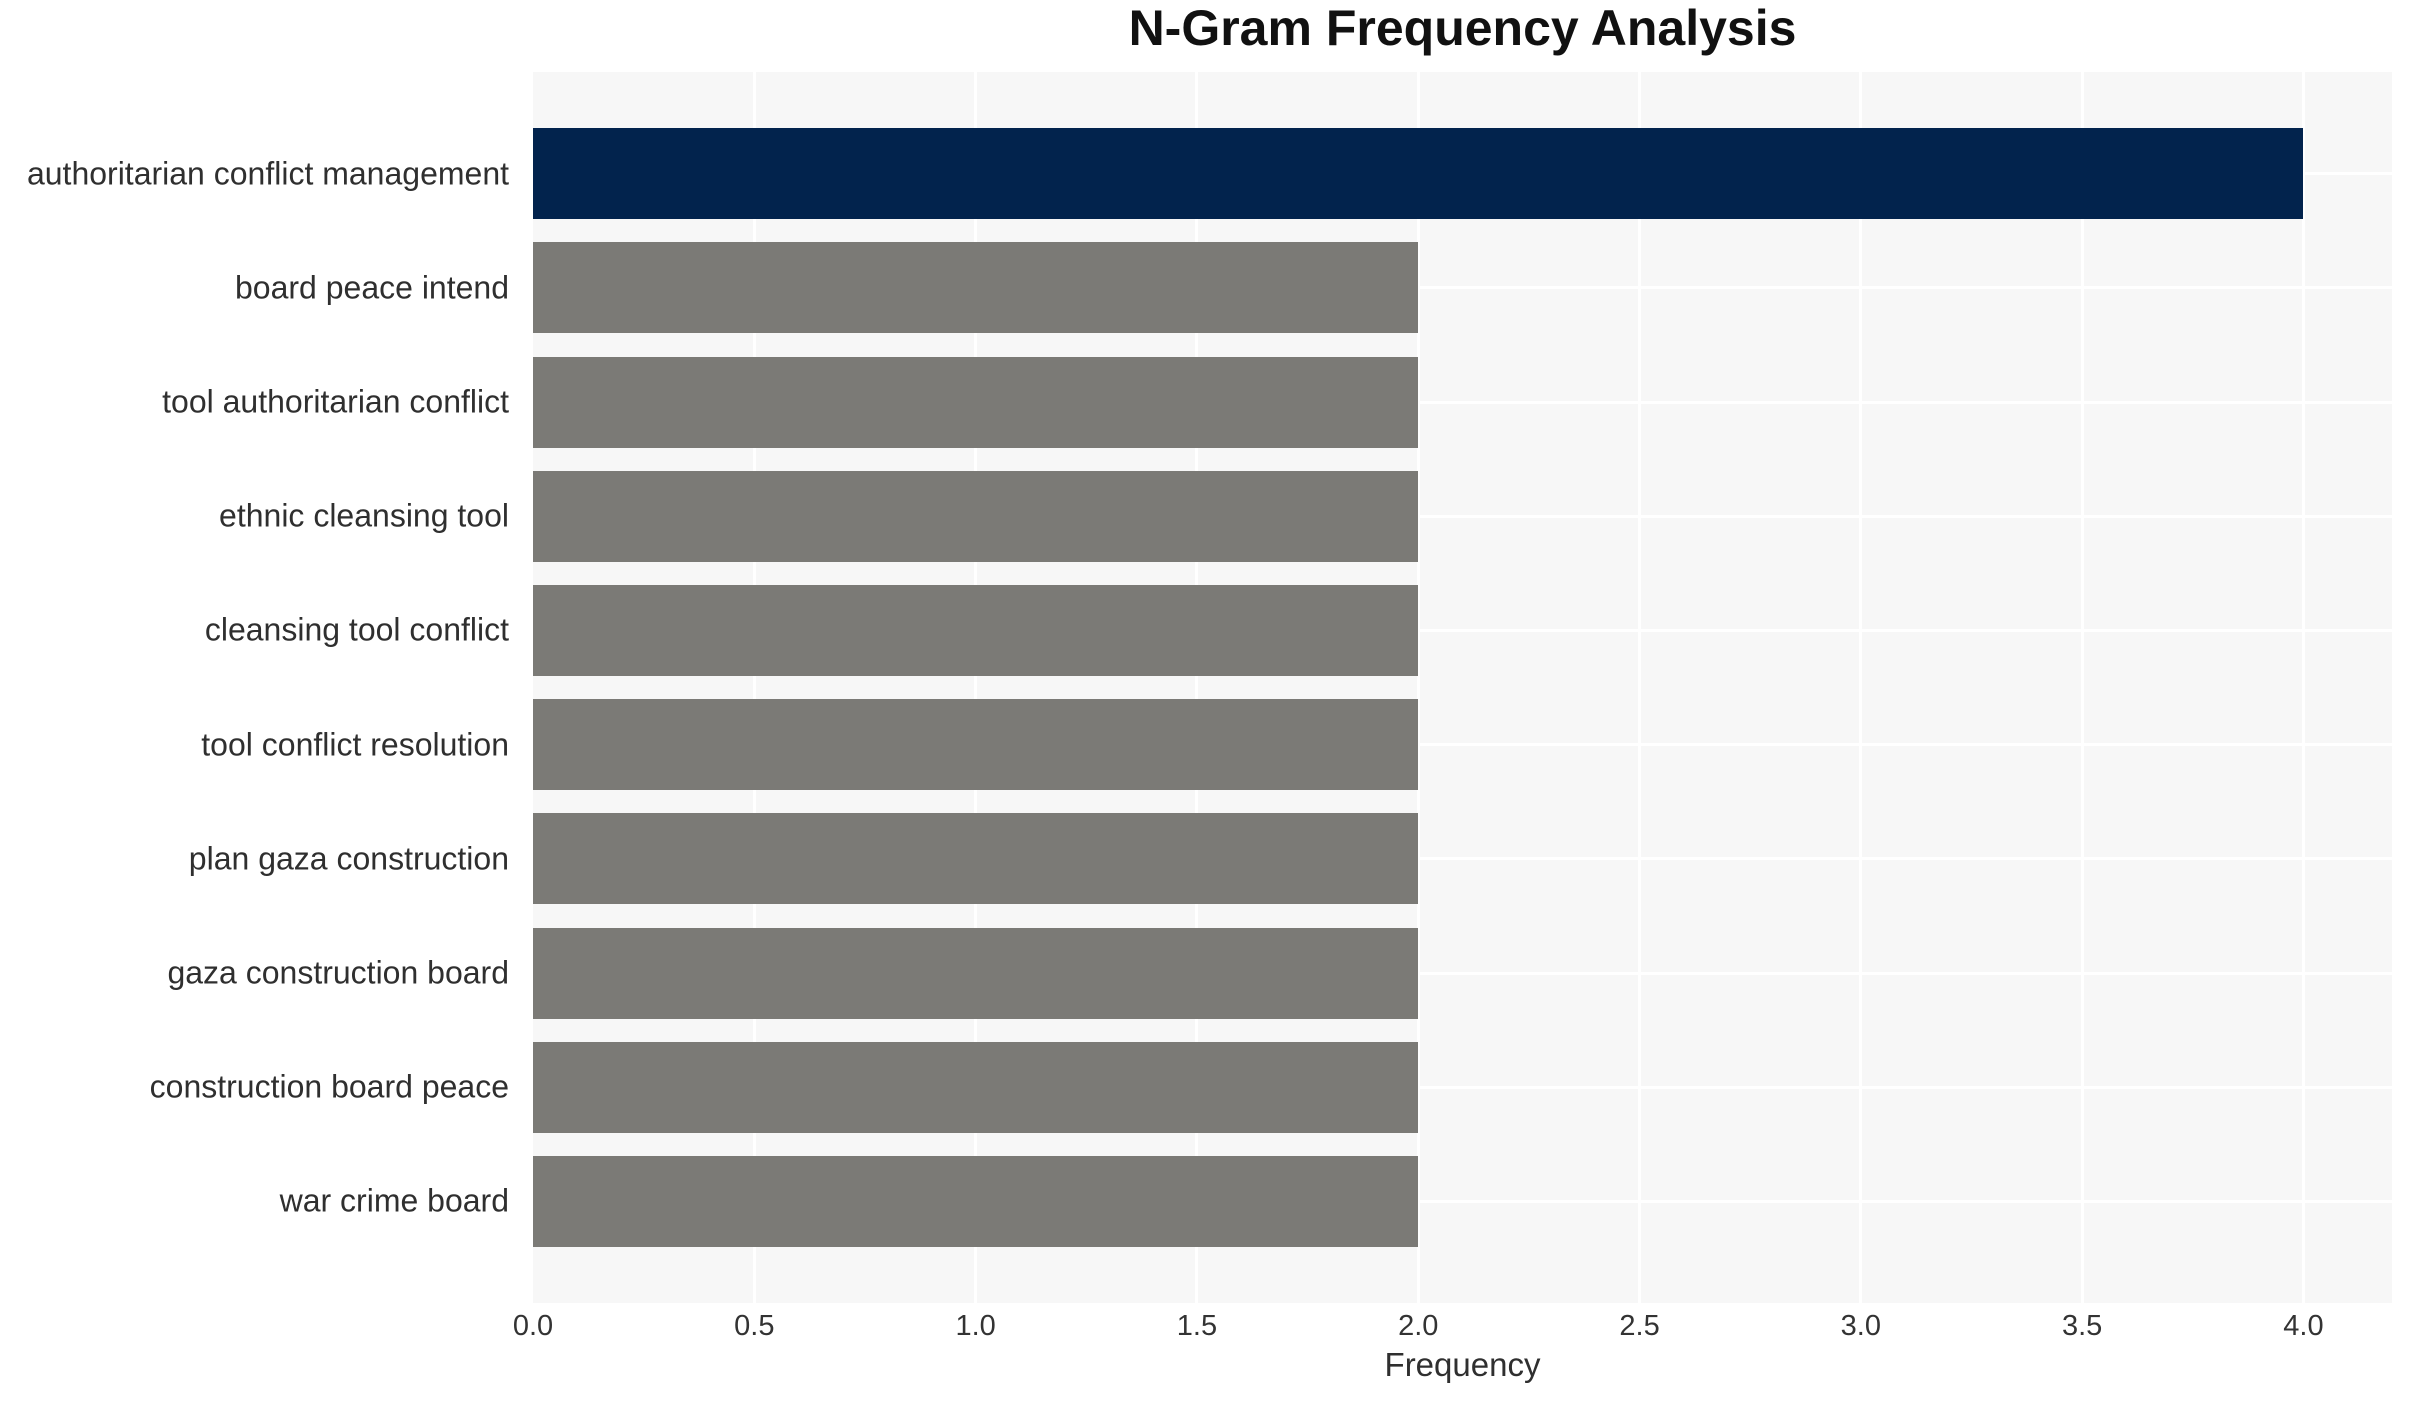 This screenshot has width=2412, height=1402. I want to click on bar-tool-conflict-resolution, so click(976, 745).